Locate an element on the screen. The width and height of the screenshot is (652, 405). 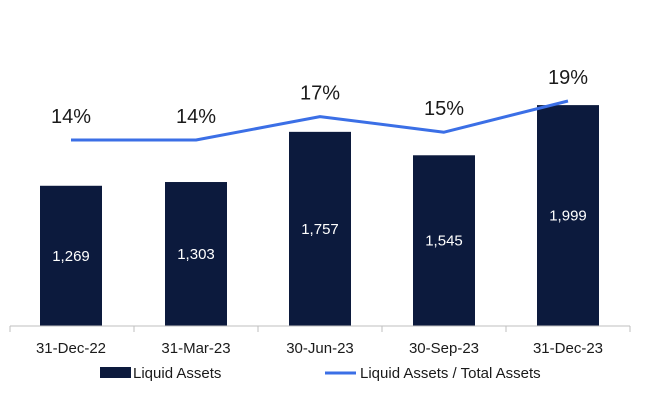
bar-value-label: 1,303 is located at coordinates (196, 254).